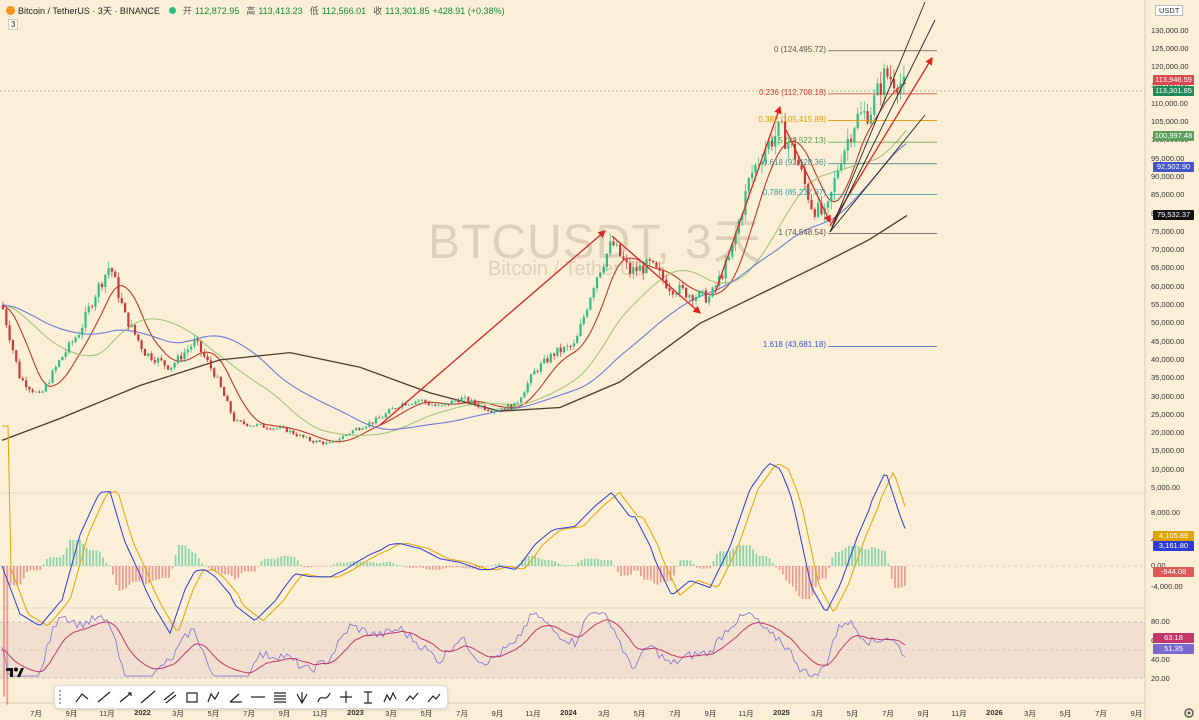 This screenshot has height=720, width=1199. I want to click on time-axis-label: 5月, so click(852, 713).